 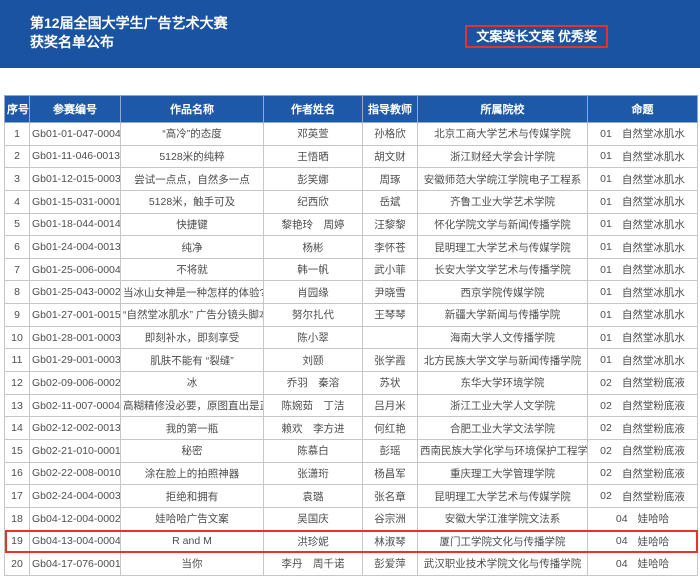 I want to click on cell-row-number: 12, so click(x=17, y=383).